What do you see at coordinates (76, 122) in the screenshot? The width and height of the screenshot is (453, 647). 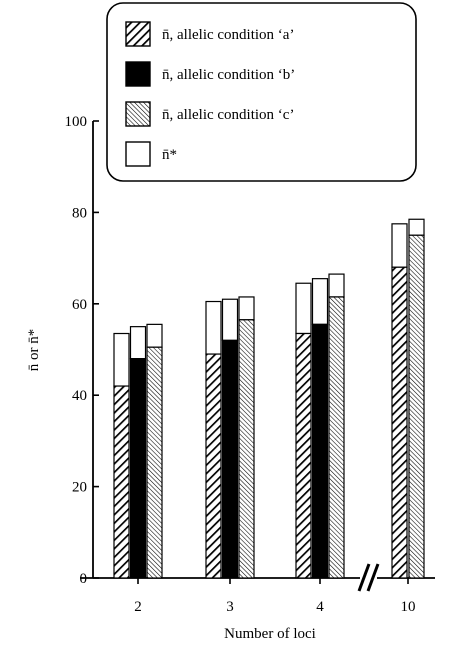 I see `y-tick-label: 100` at bounding box center [76, 122].